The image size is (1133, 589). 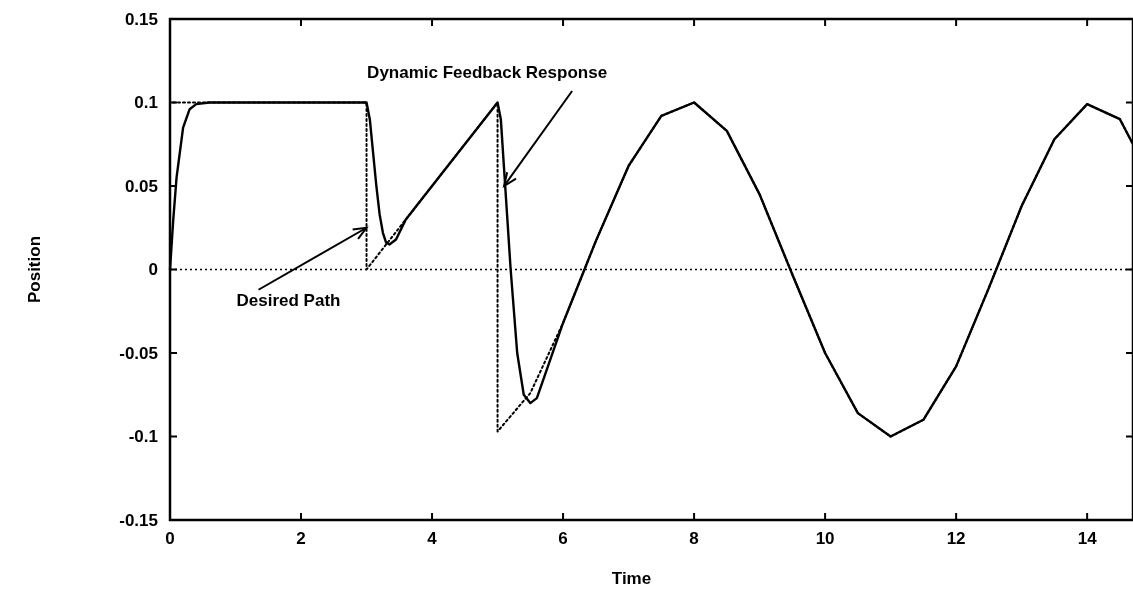 What do you see at coordinates (34, 269) in the screenshot?
I see `y-axis-title: Position` at bounding box center [34, 269].